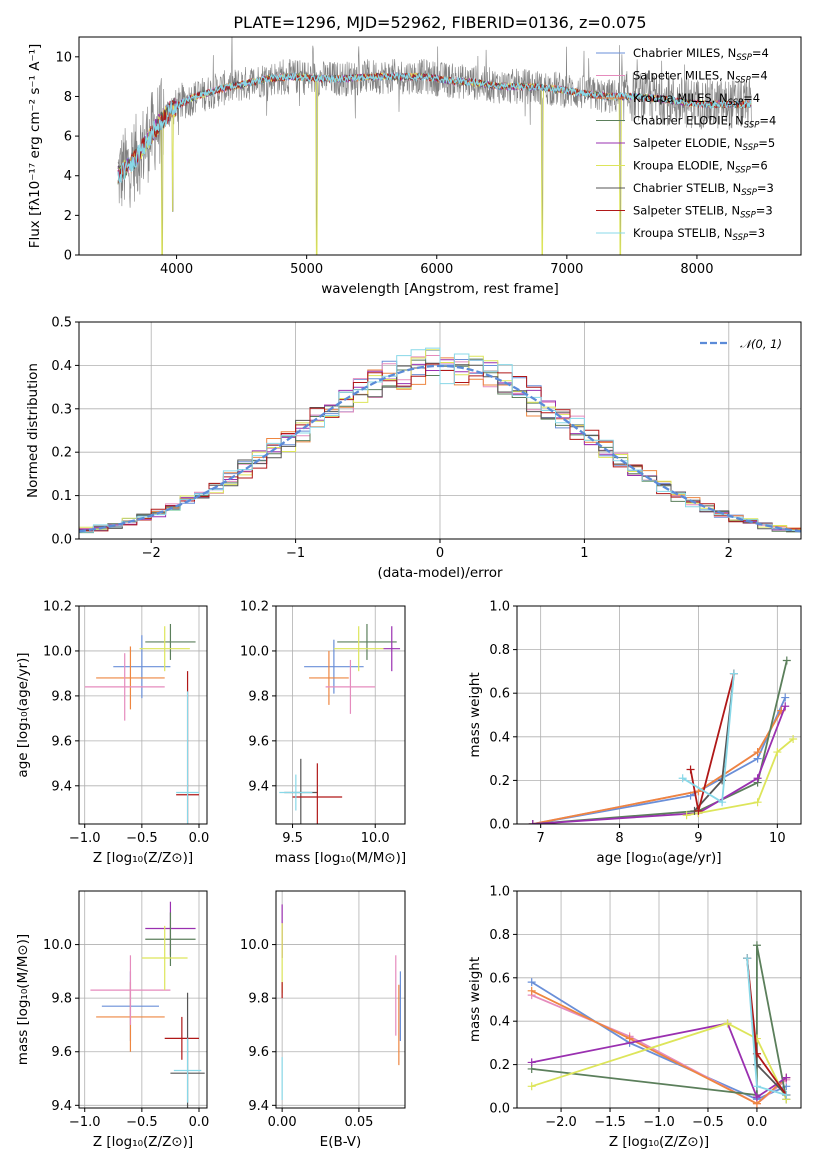 The height and width of the screenshot is (1170, 819). Describe the element at coordinates (759, 166) in the screenshot. I see `legend-suffix: =6` at that location.